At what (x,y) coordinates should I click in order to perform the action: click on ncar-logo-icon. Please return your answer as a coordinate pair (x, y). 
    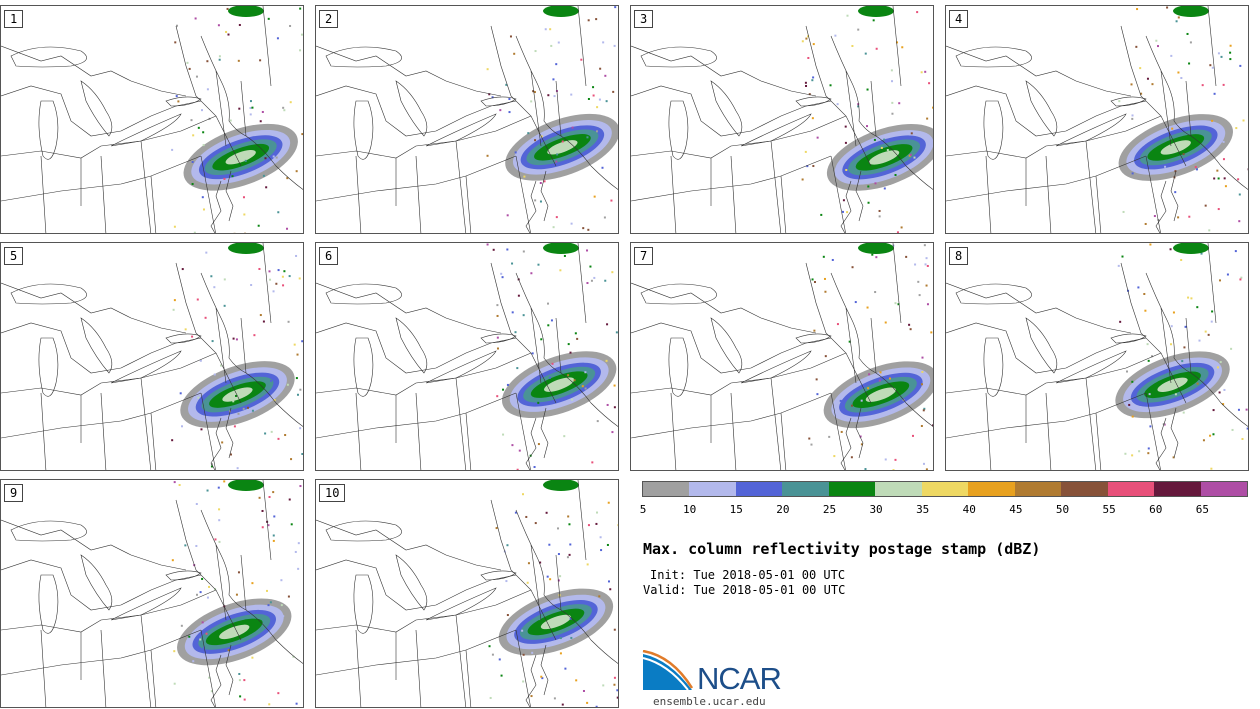
    Looking at the image, I should click on (668, 670).